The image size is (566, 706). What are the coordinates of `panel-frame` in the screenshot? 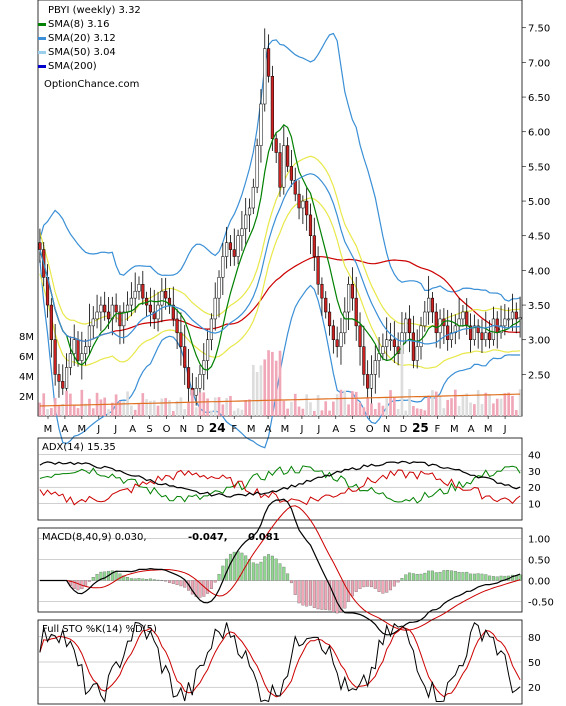 It's located at (280, 479).